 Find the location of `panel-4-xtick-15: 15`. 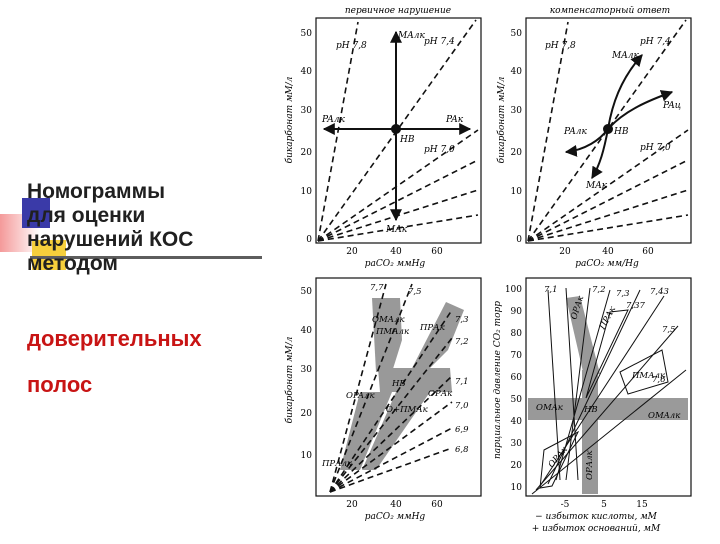

panel-4-xtick-15: 15 is located at coordinates (642, 505).